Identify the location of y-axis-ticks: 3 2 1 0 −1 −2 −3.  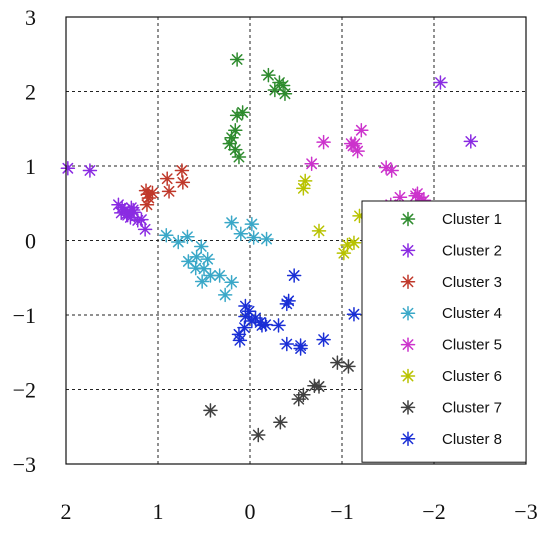
(24, 241).